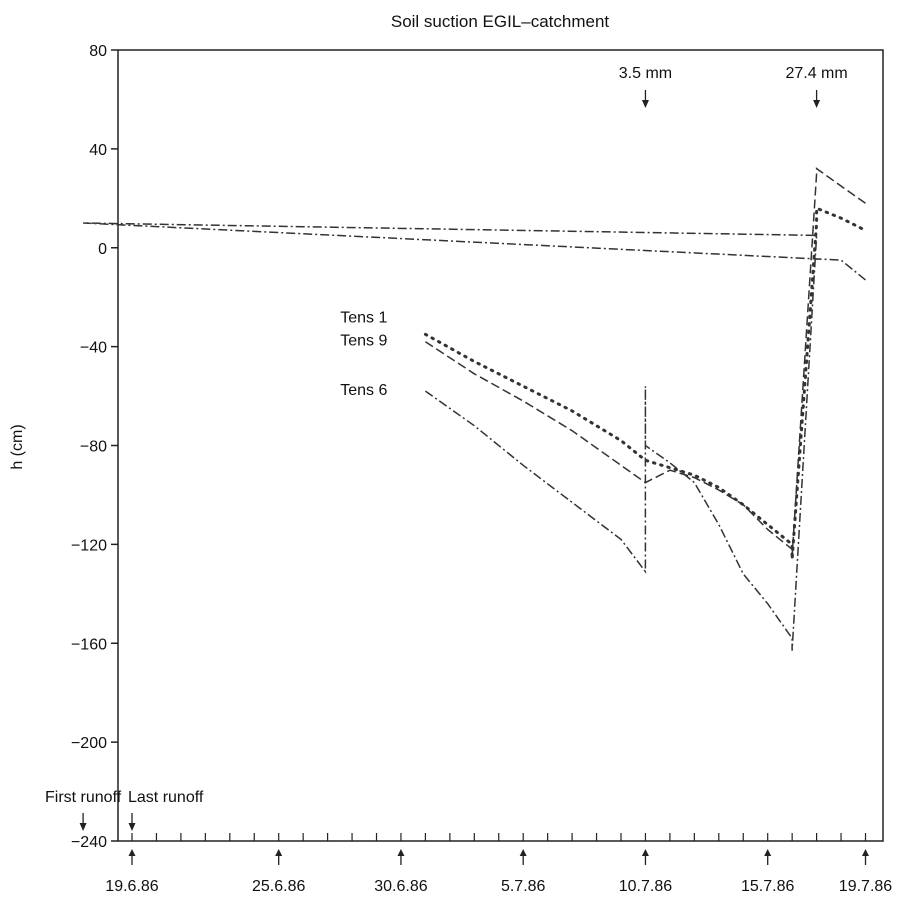  I want to click on y-tick-label: −160, so click(89, 644).